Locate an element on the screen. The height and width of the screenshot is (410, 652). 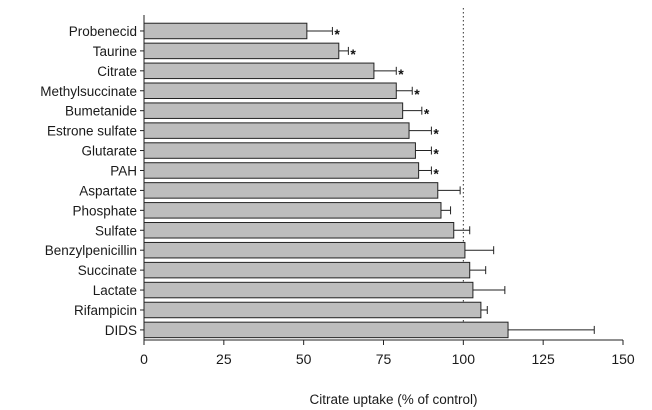
category-label: Phosphate is located at coordinates (104, 210).